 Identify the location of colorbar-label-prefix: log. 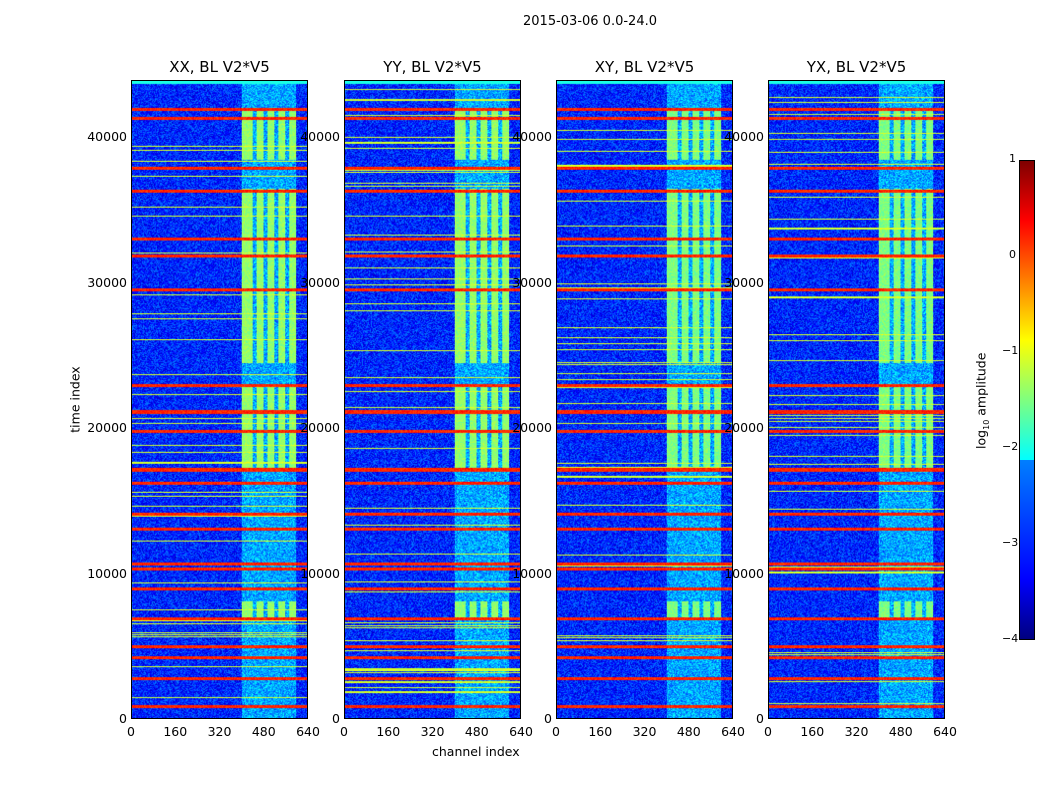
(981, 439).